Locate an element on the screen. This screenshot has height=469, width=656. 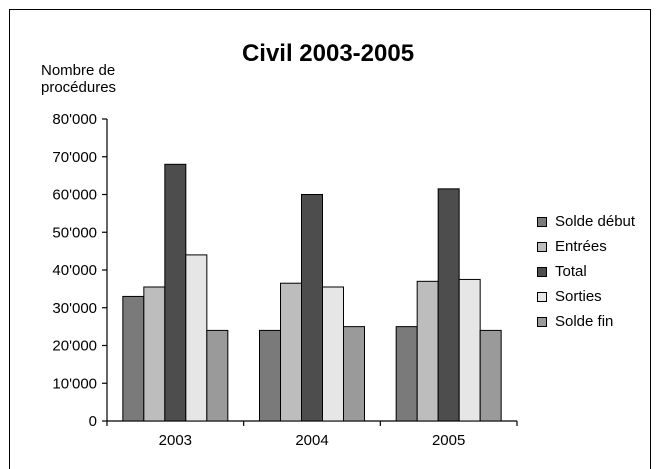
legend-label: Solde fin is located at coordinates (584, 321).